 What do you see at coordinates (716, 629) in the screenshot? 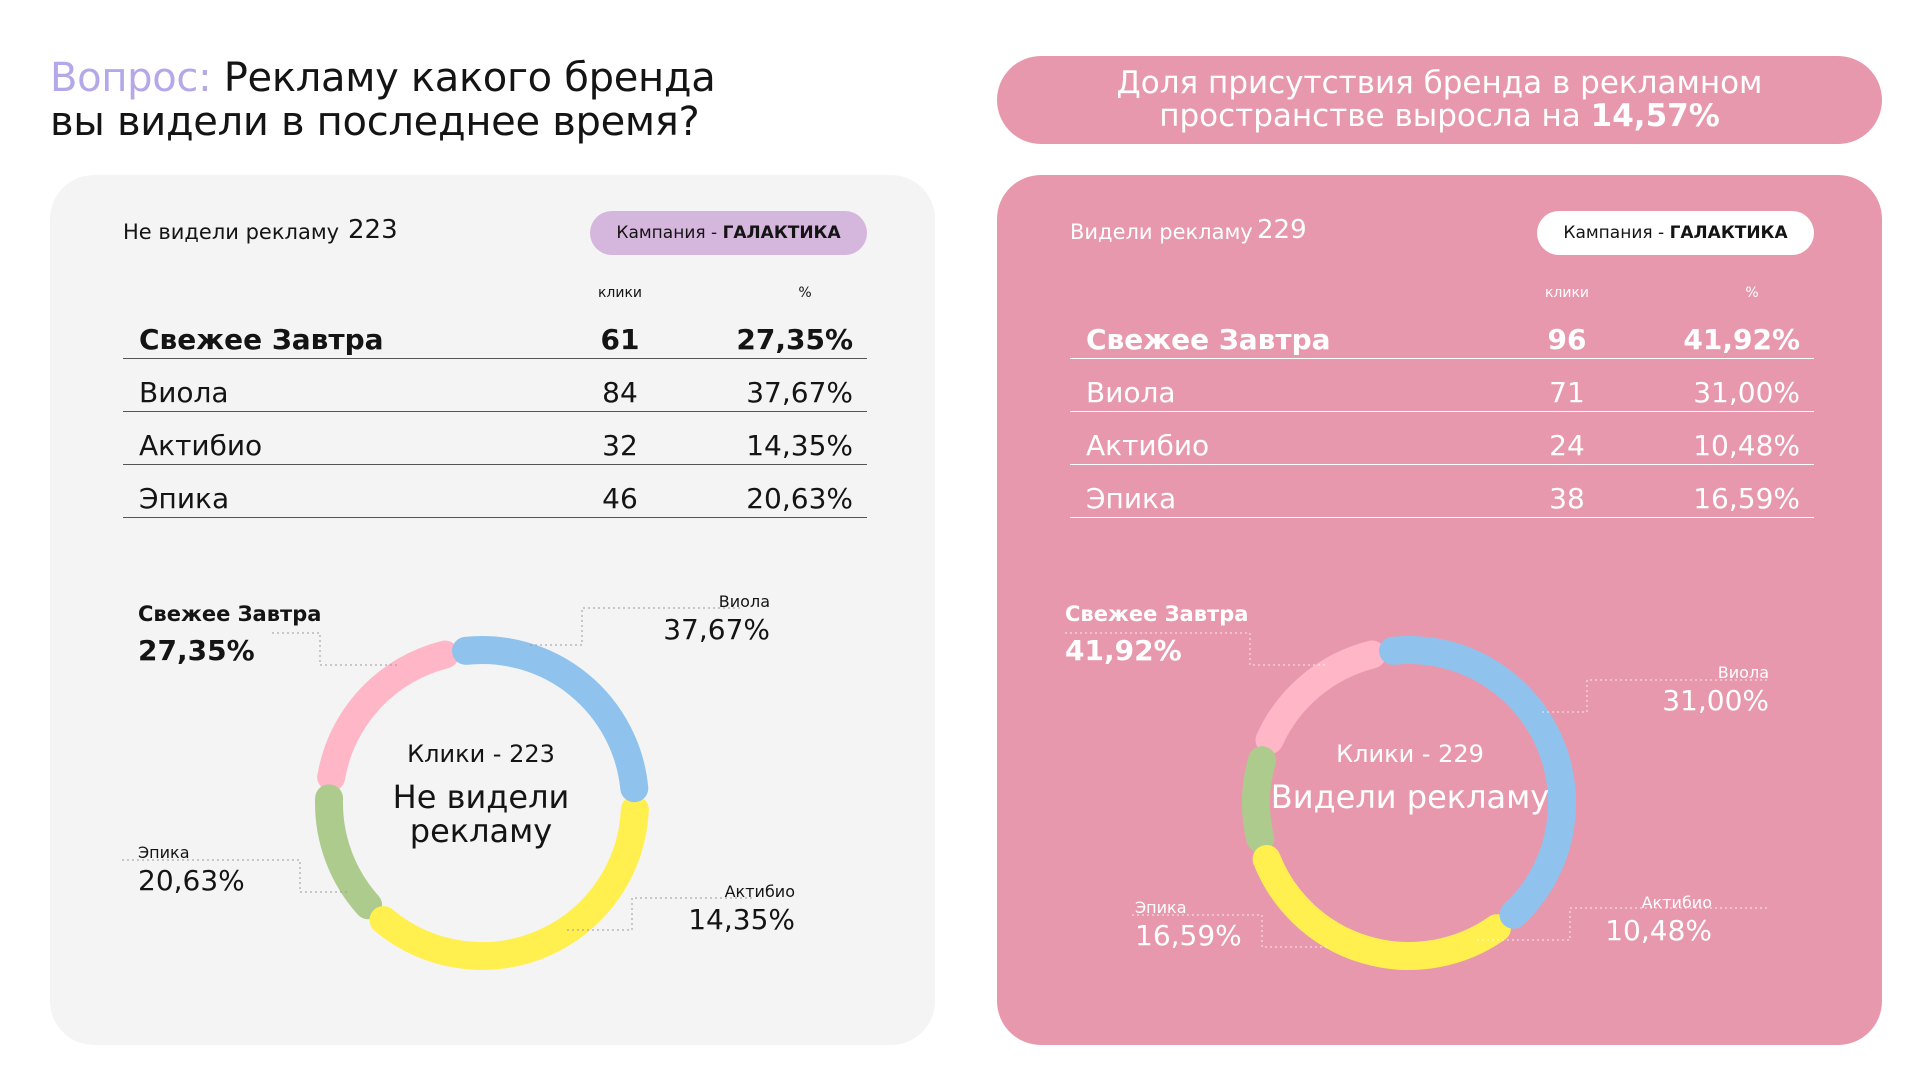
I see `callout-percent: 37,67%` at bounding box center [716, 629].